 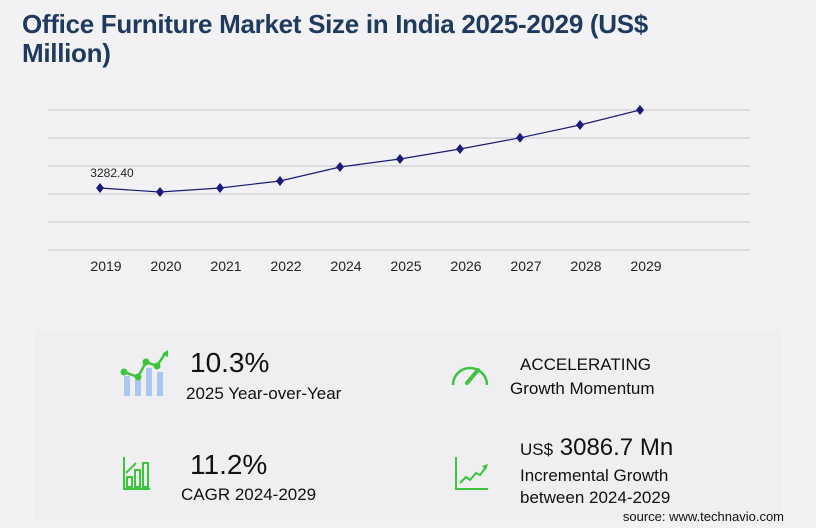 I want to click on x-tick-label: 2020, so click(x=165, y=266).